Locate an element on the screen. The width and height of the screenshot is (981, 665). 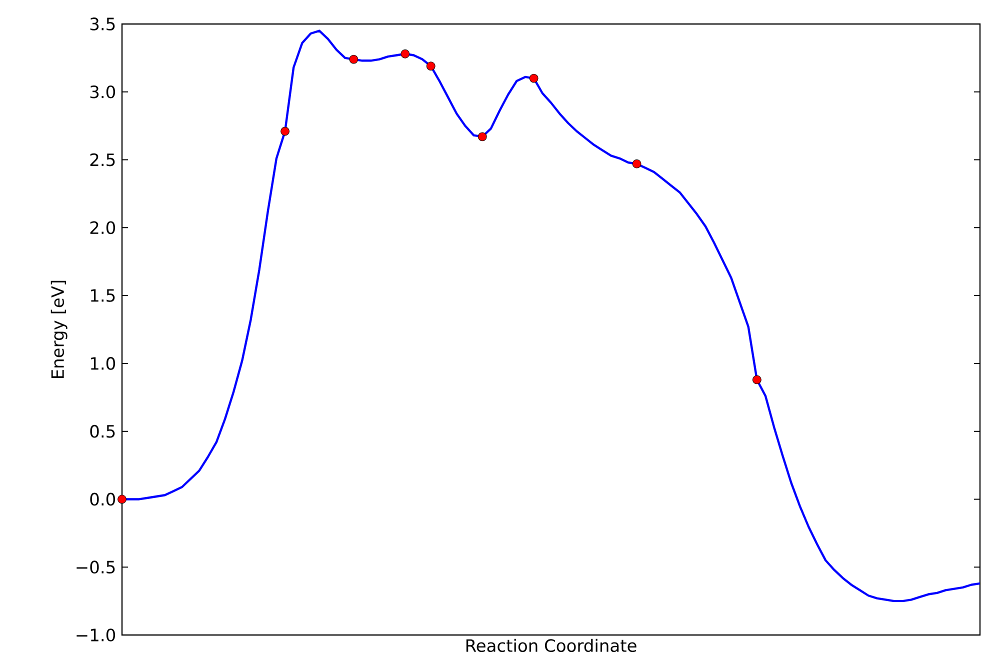
y-tick-label: 1.5 is located at coordinates (102, 295).